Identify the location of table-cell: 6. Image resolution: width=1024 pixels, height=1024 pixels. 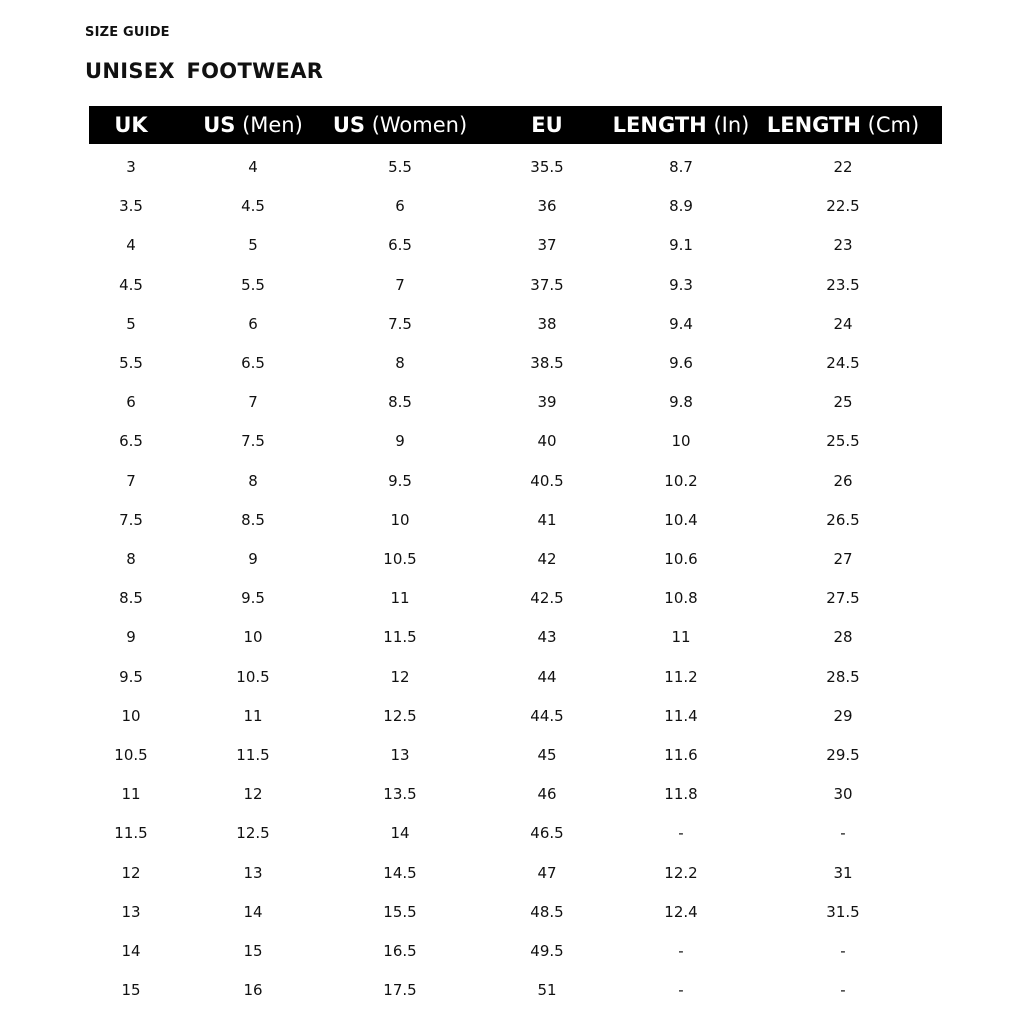
(253, 323).